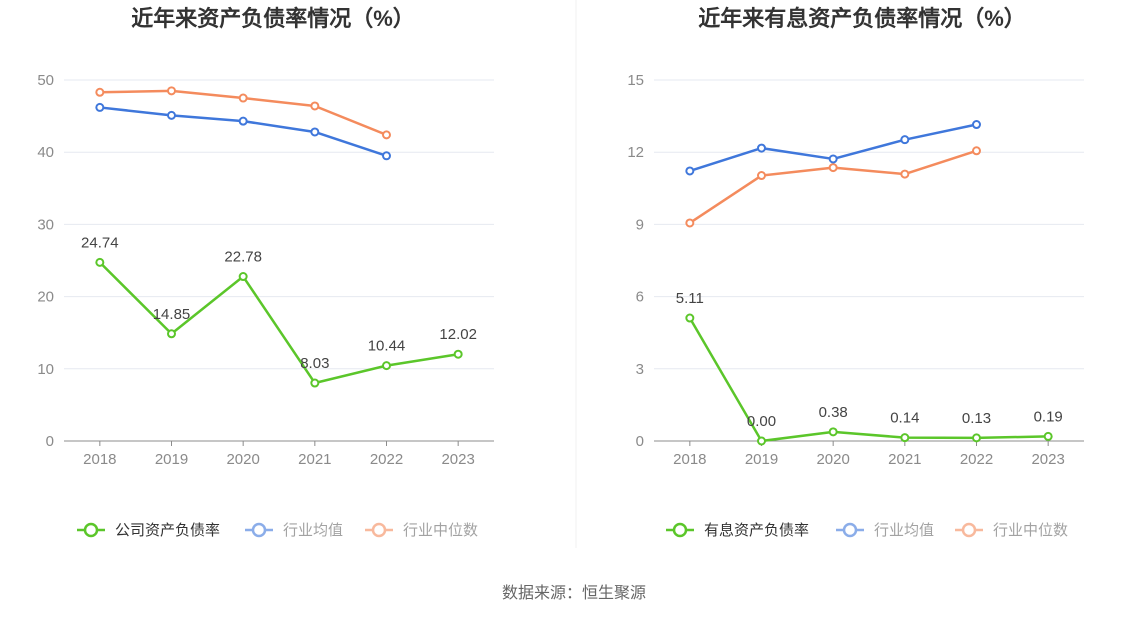 The width and height of the screenshot is (1148, 619). Describe the element at coordinates (45, 297) in the screenshot. I see `y-tick-label: 20` at that location.